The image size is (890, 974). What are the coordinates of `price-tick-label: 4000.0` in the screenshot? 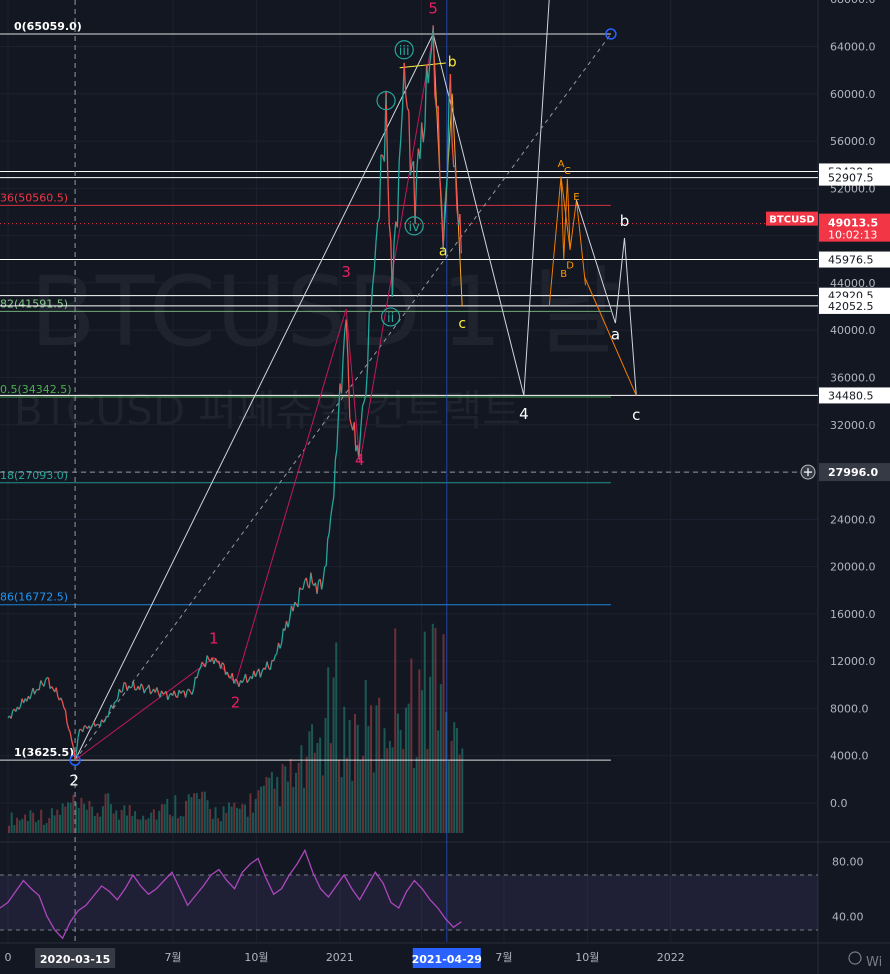 It's located at (849, 756).